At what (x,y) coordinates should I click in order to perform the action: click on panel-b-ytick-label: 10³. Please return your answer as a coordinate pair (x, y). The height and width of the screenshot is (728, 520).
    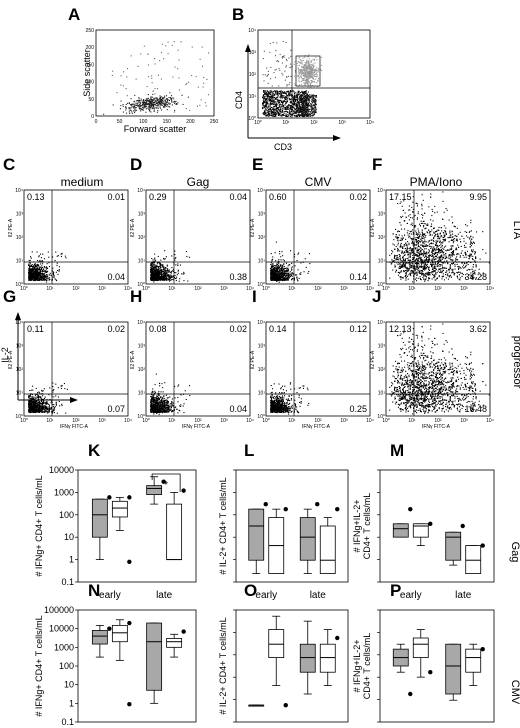
    Looking at the image, I should click on (253, 53).